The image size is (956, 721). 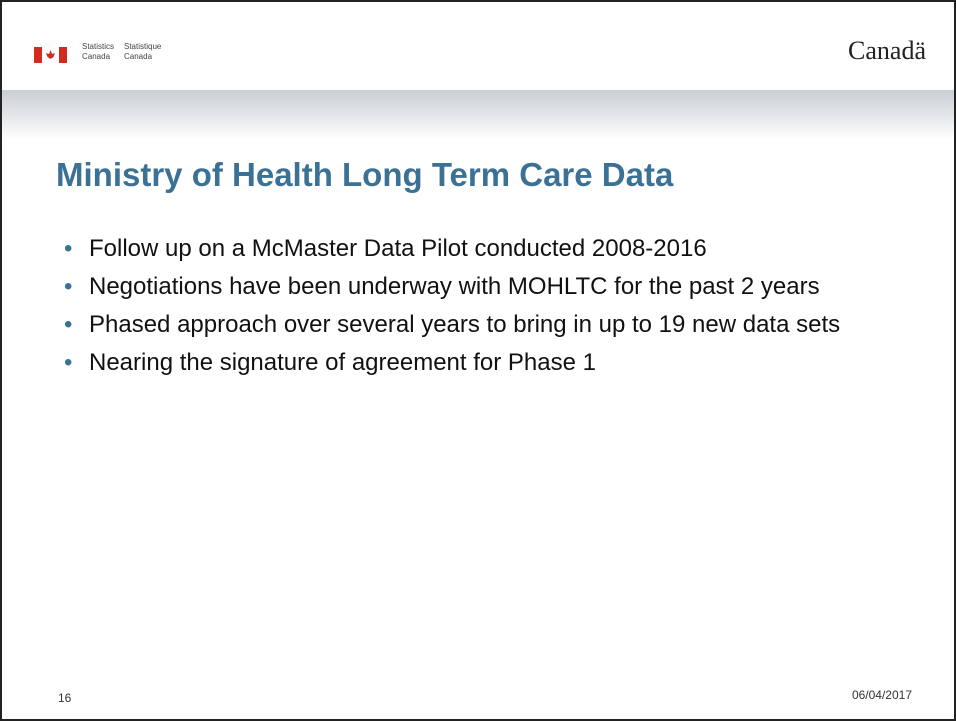 What do you see at coordinates (98, 46) in the screenshot?
I see `agency-text: Statistics` at bounding box center [98, 46].